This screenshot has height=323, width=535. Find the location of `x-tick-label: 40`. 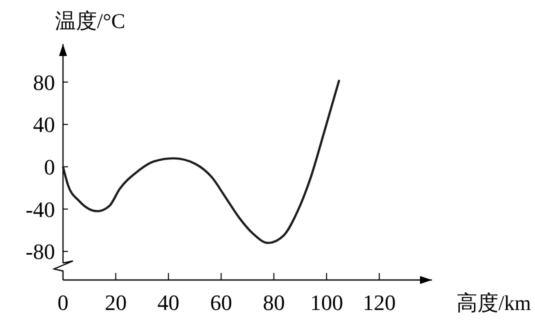

x-tick-label: 40 is located at coordinates (168, 302).